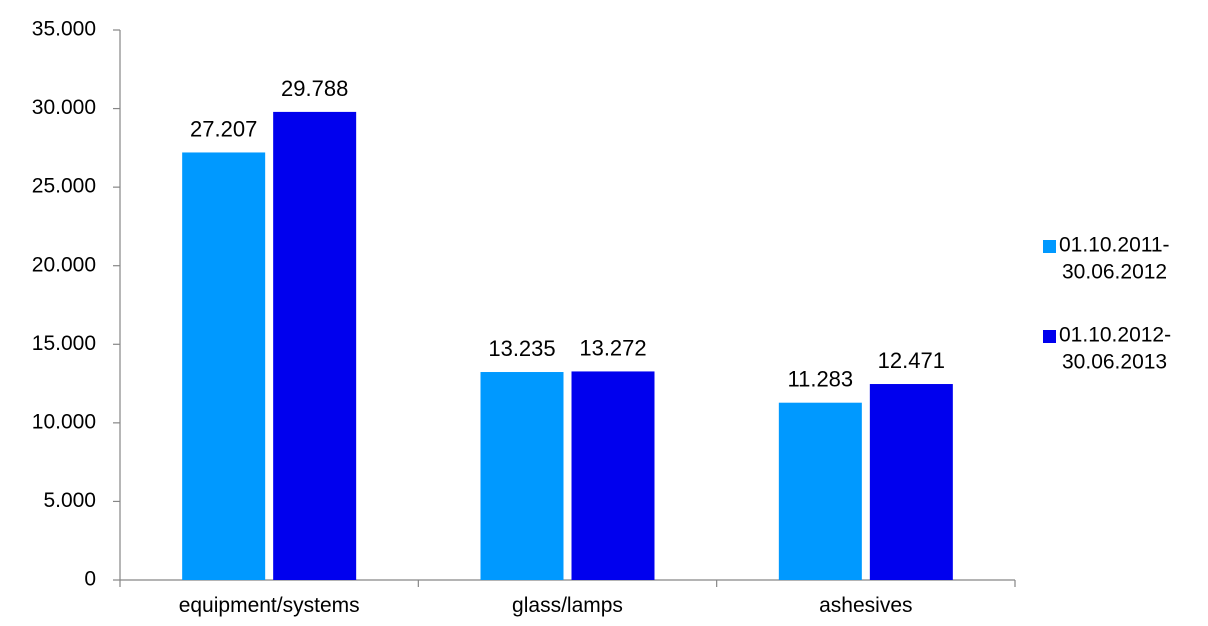 The height and width of the screenshot is (626, 1208). Describe the element at coordinates (64, 29) in the screenshot. I see `y-tick-label: 35.000` at that location.